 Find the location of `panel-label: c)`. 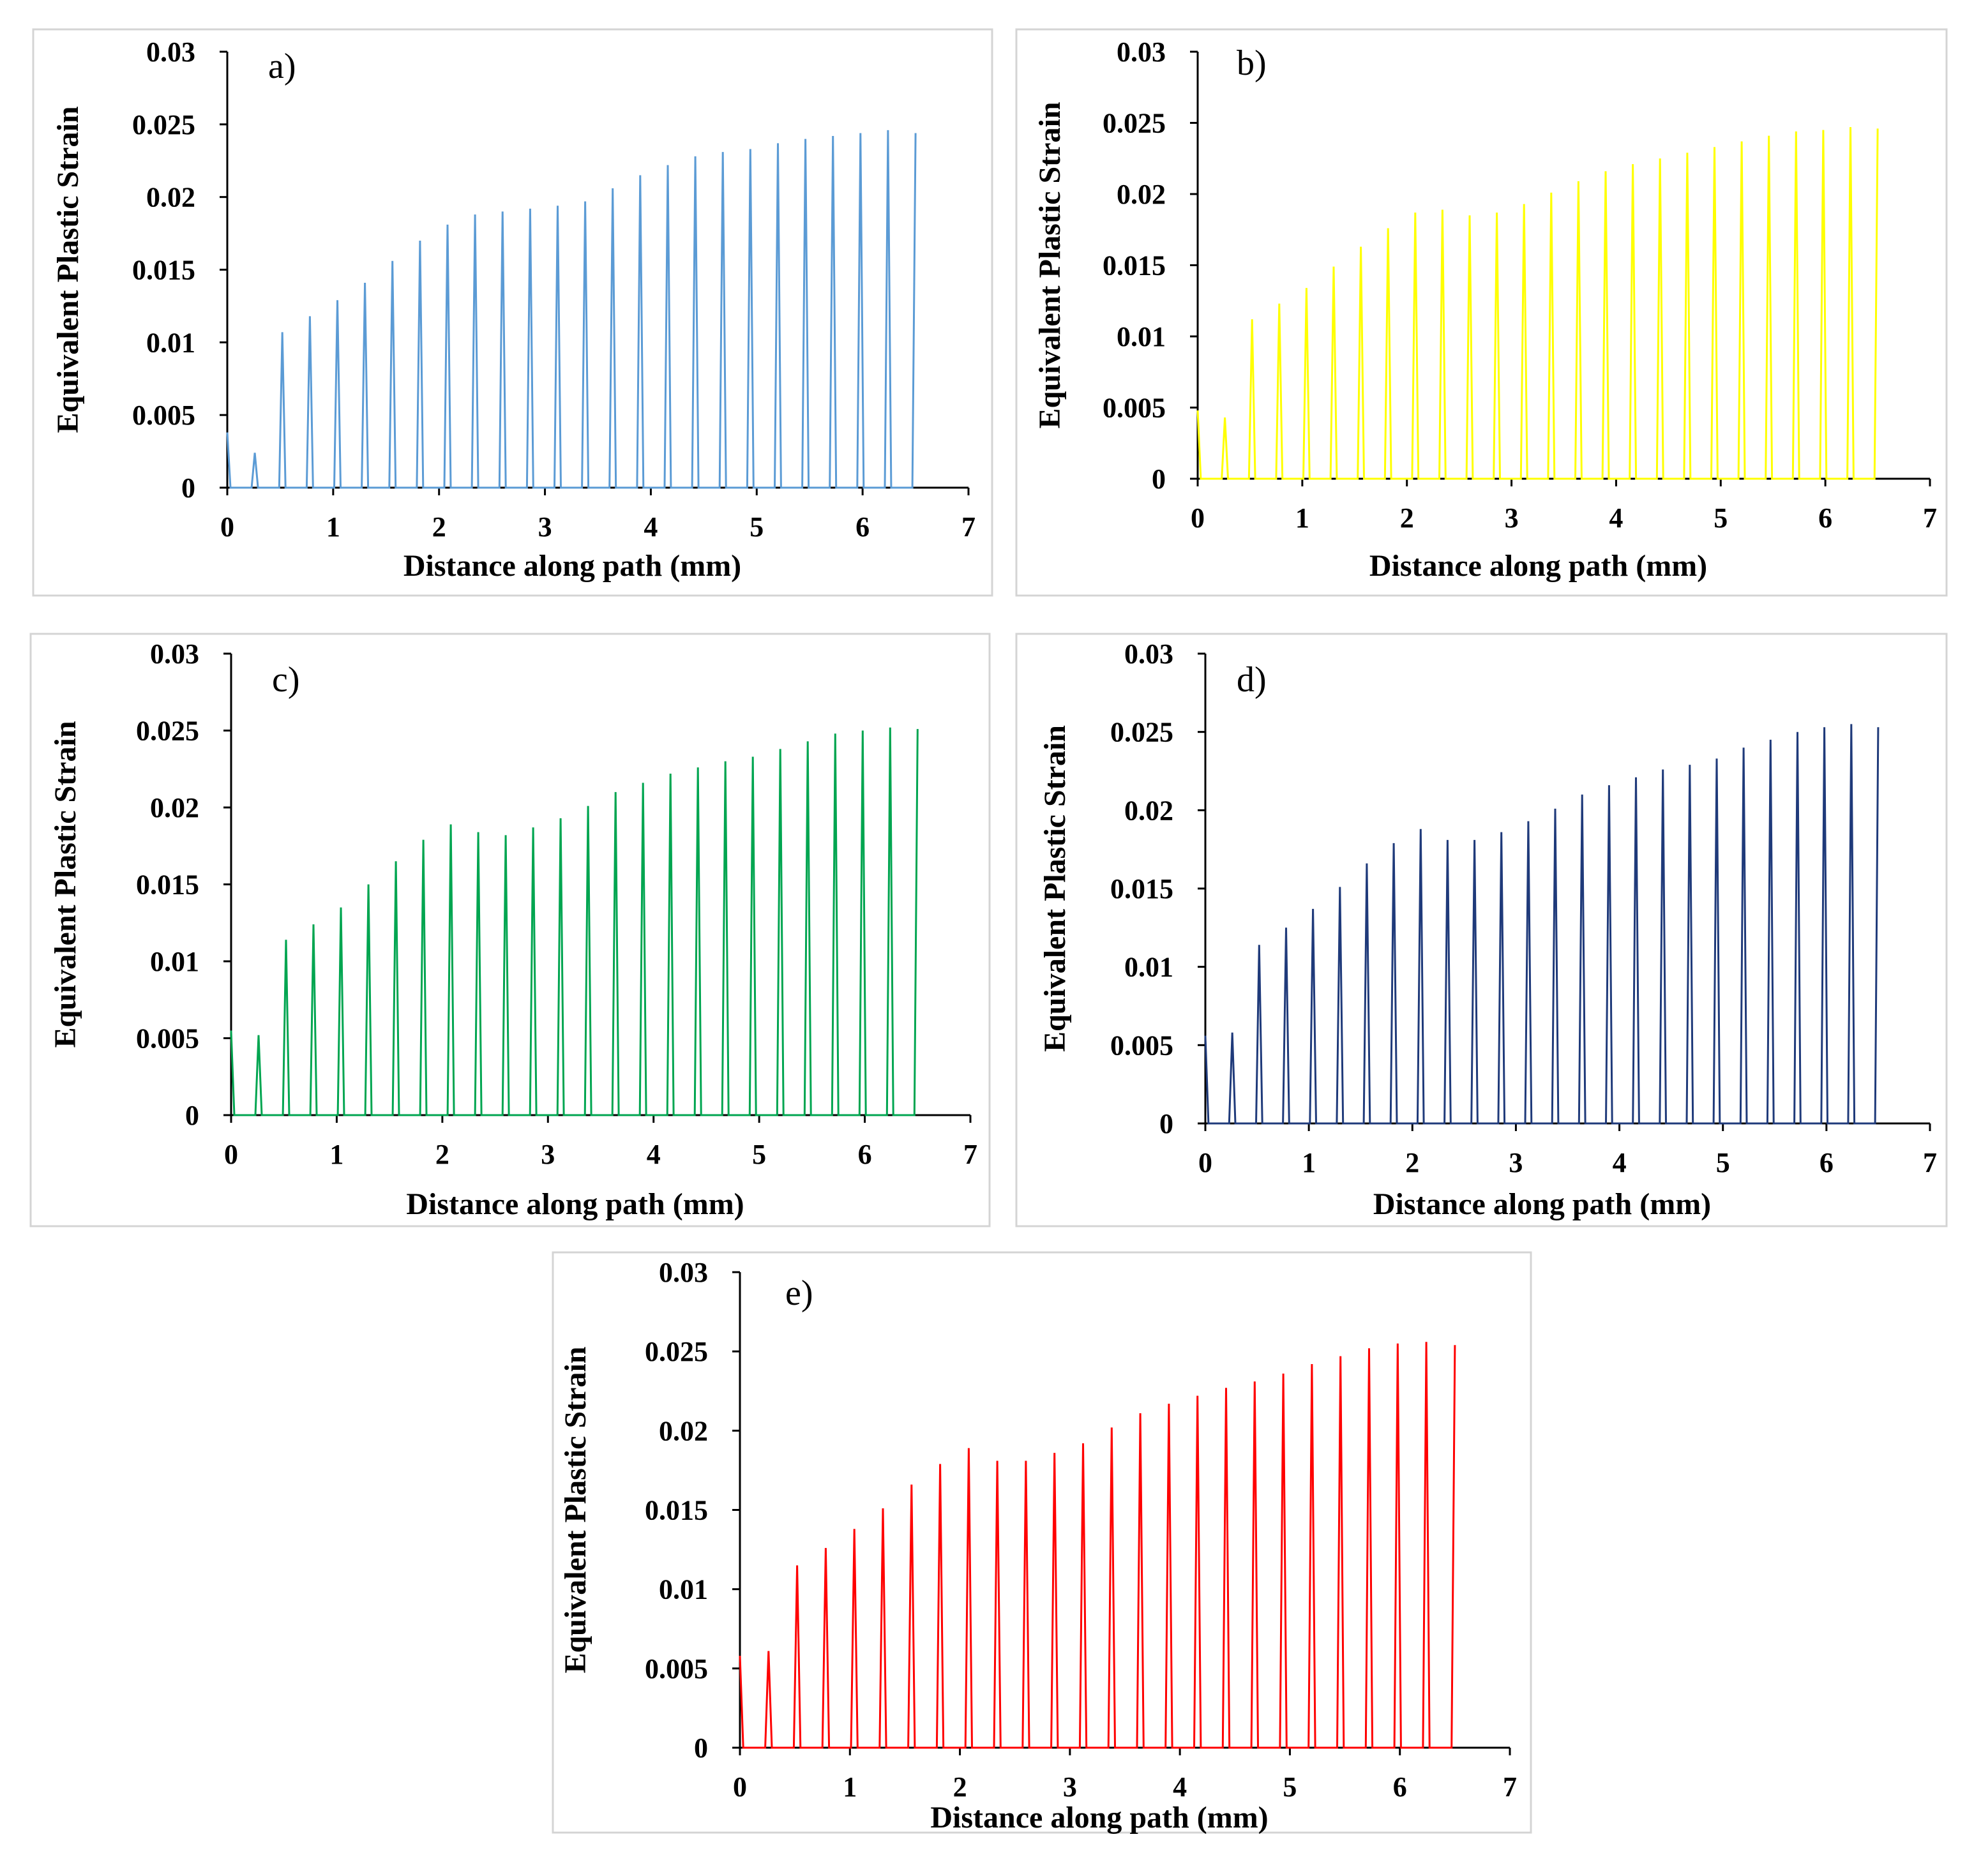

panel-label: c) is located at coordinates (286, 680).